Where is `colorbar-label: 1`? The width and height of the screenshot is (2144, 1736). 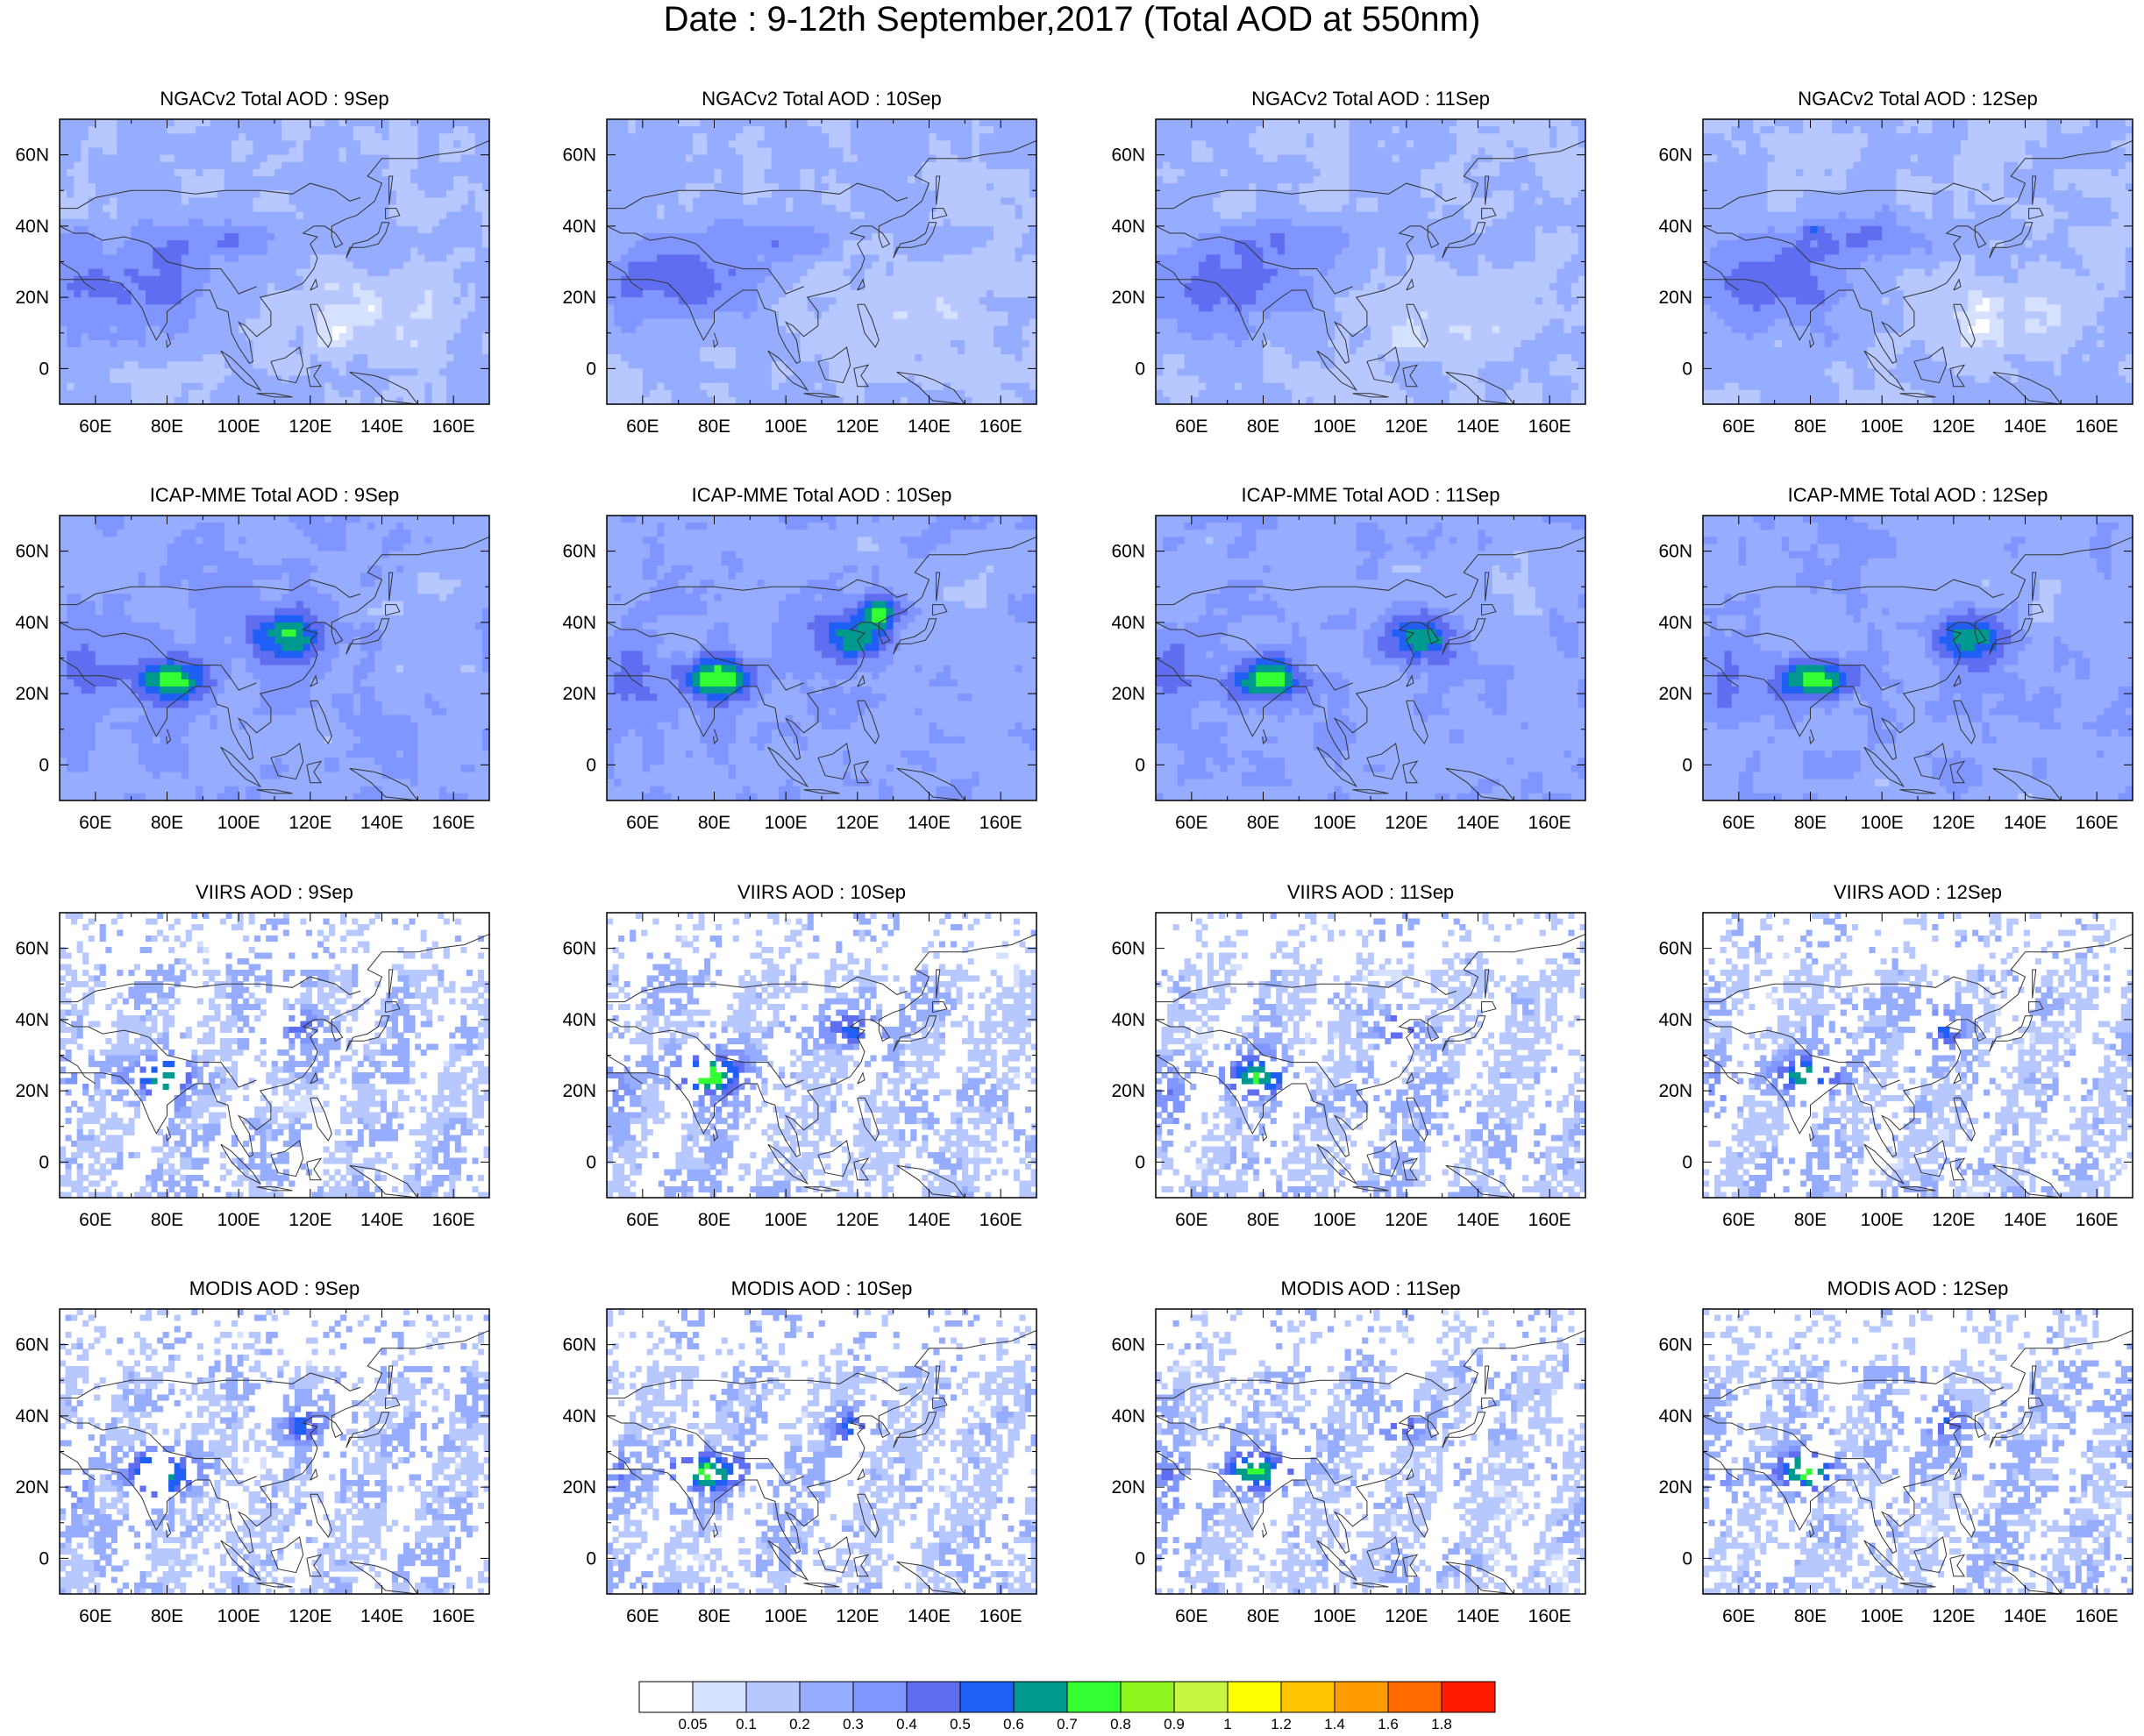
colorbar-label: 1 is located at coordinates (1227, 1724).